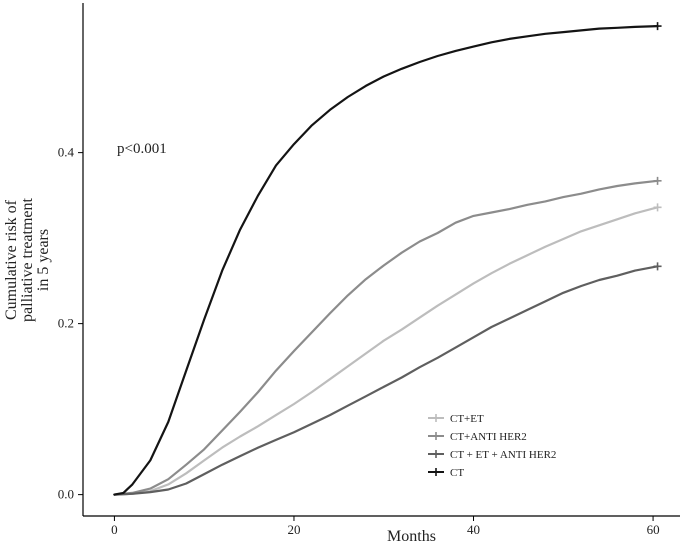  Describe the element at coordinates (653, 529) in the screenshot. I see `x-tick-label: 60` at that location.